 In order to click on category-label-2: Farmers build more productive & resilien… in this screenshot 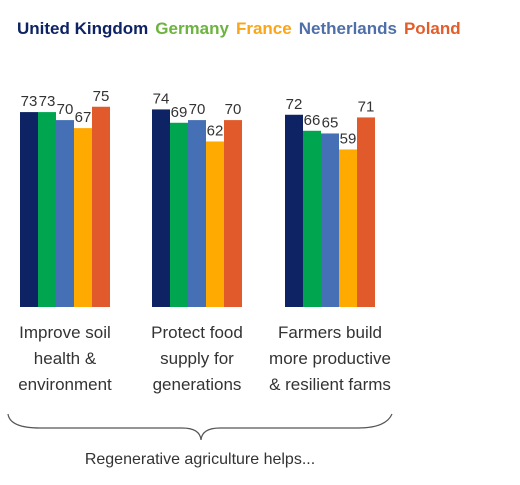, I will do `click(330, 358)`.